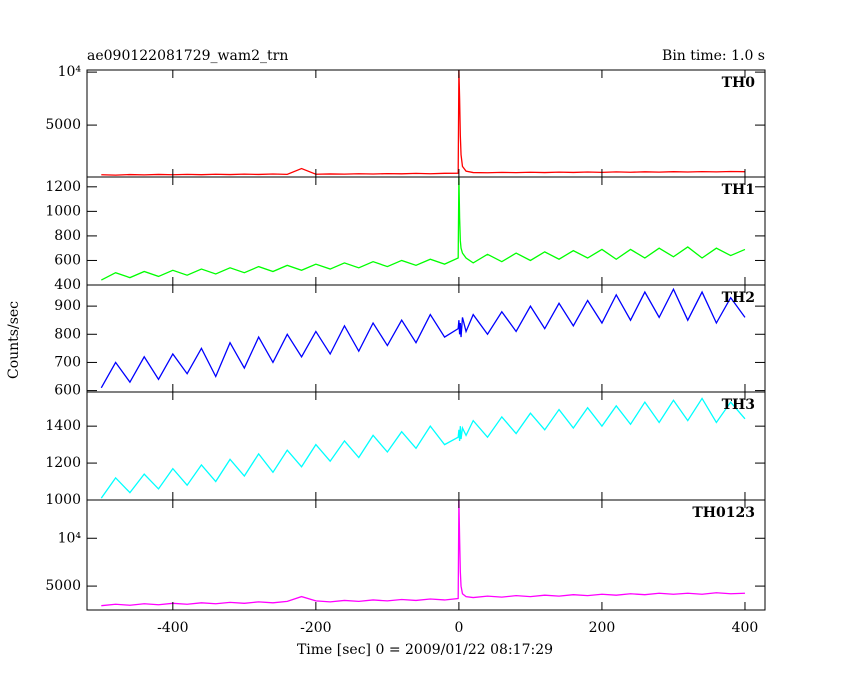 The height and width of the screenshot is (680, 850). I want to click on legend-label: TH0123, so click(723, 513).